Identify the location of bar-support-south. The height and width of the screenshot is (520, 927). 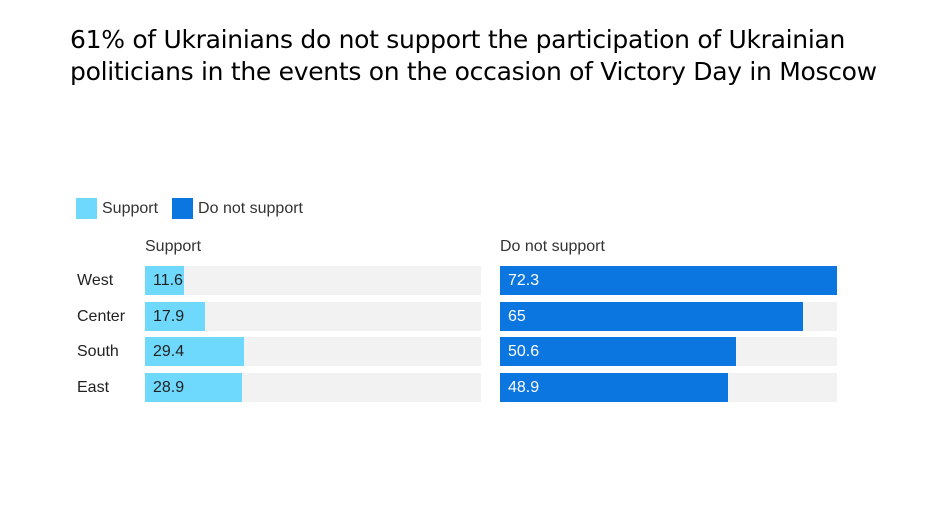
(194, 351).